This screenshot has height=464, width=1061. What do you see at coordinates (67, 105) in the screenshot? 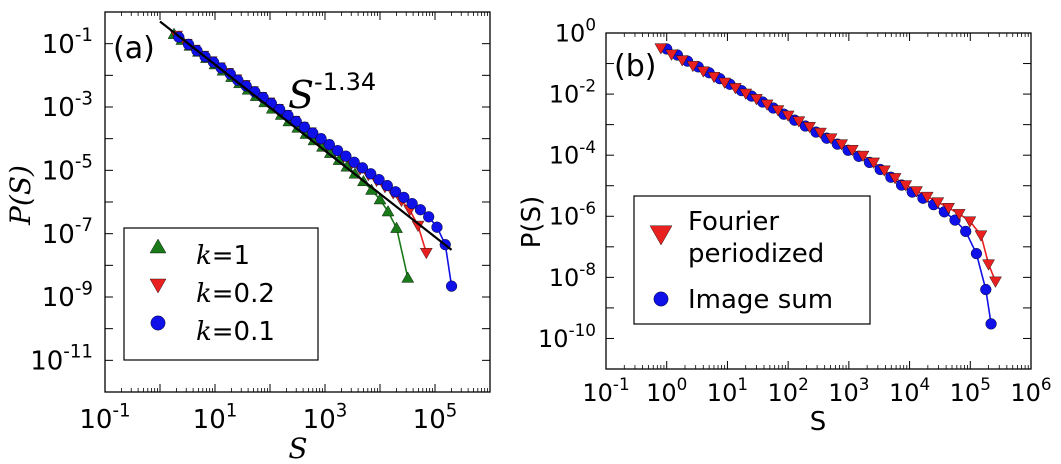
I see `y-tick-label: 10⁻³` at bounding box center [67, 105].